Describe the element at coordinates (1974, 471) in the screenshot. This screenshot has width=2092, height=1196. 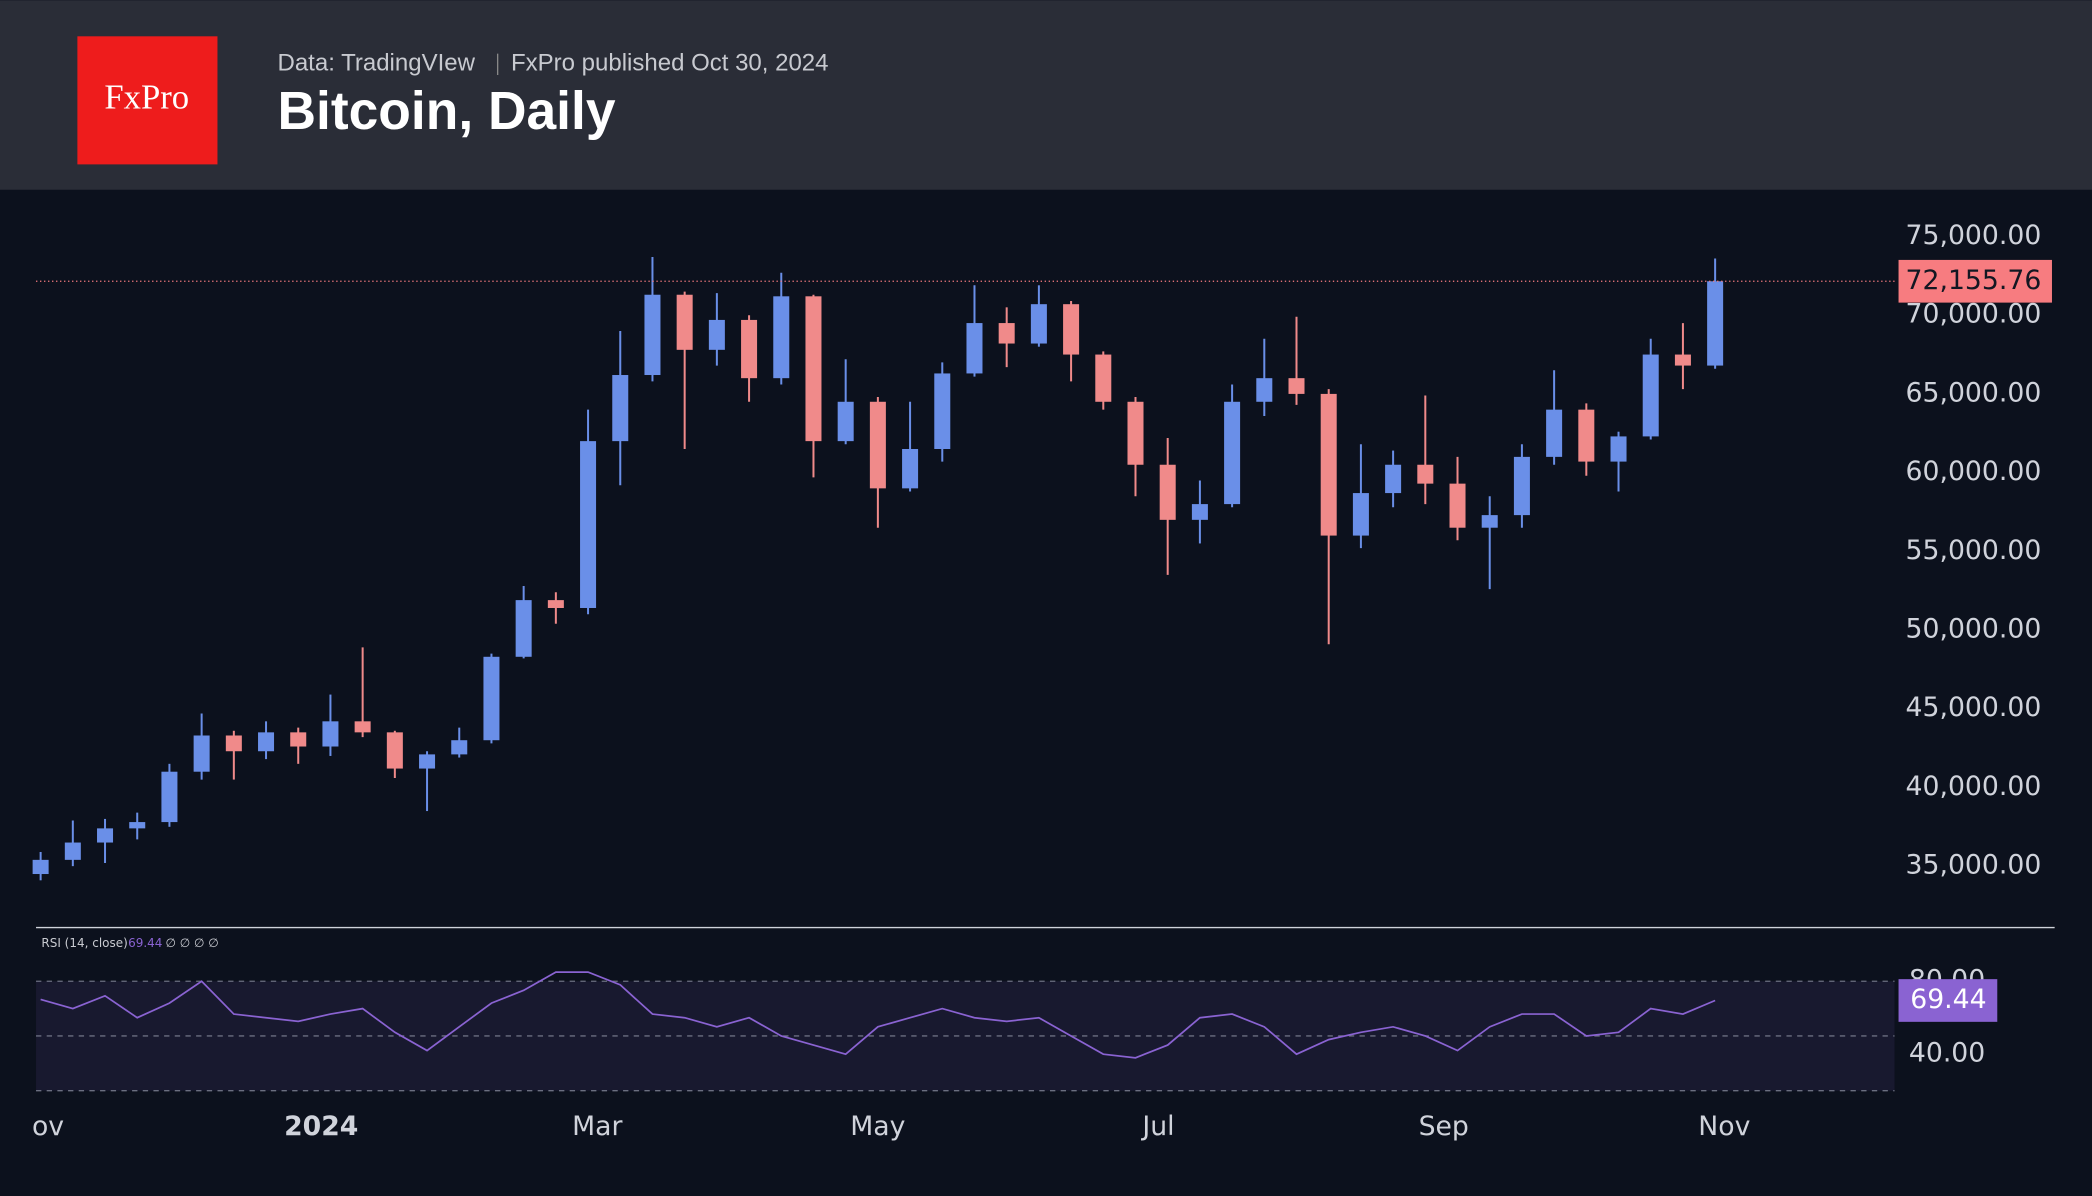
I see `y-tick-label: 60,000.00` at that location.